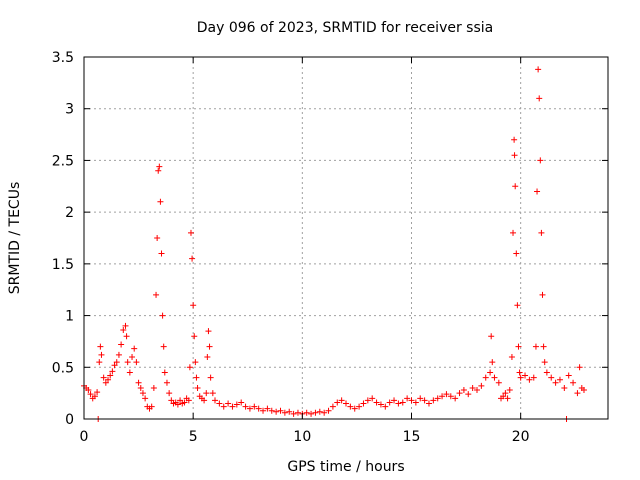  Describe the element at coordinates (69, 213) in the screenshot. I see `y-tick-label: 2` at that location.